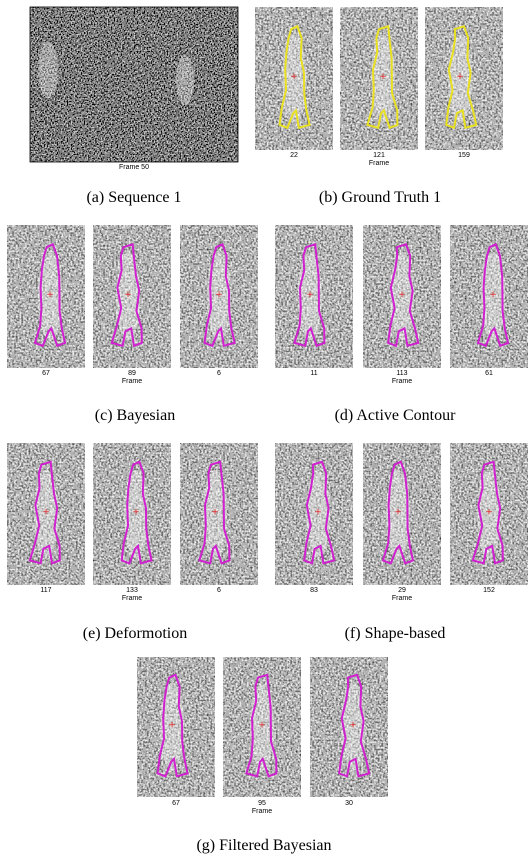 Image resolution: width=529 pixels, height=859 pixels. What do you see at coordinates (401, 373) in the screenshot?
I see `frame-number: 113` at bounding box center [401, 373].